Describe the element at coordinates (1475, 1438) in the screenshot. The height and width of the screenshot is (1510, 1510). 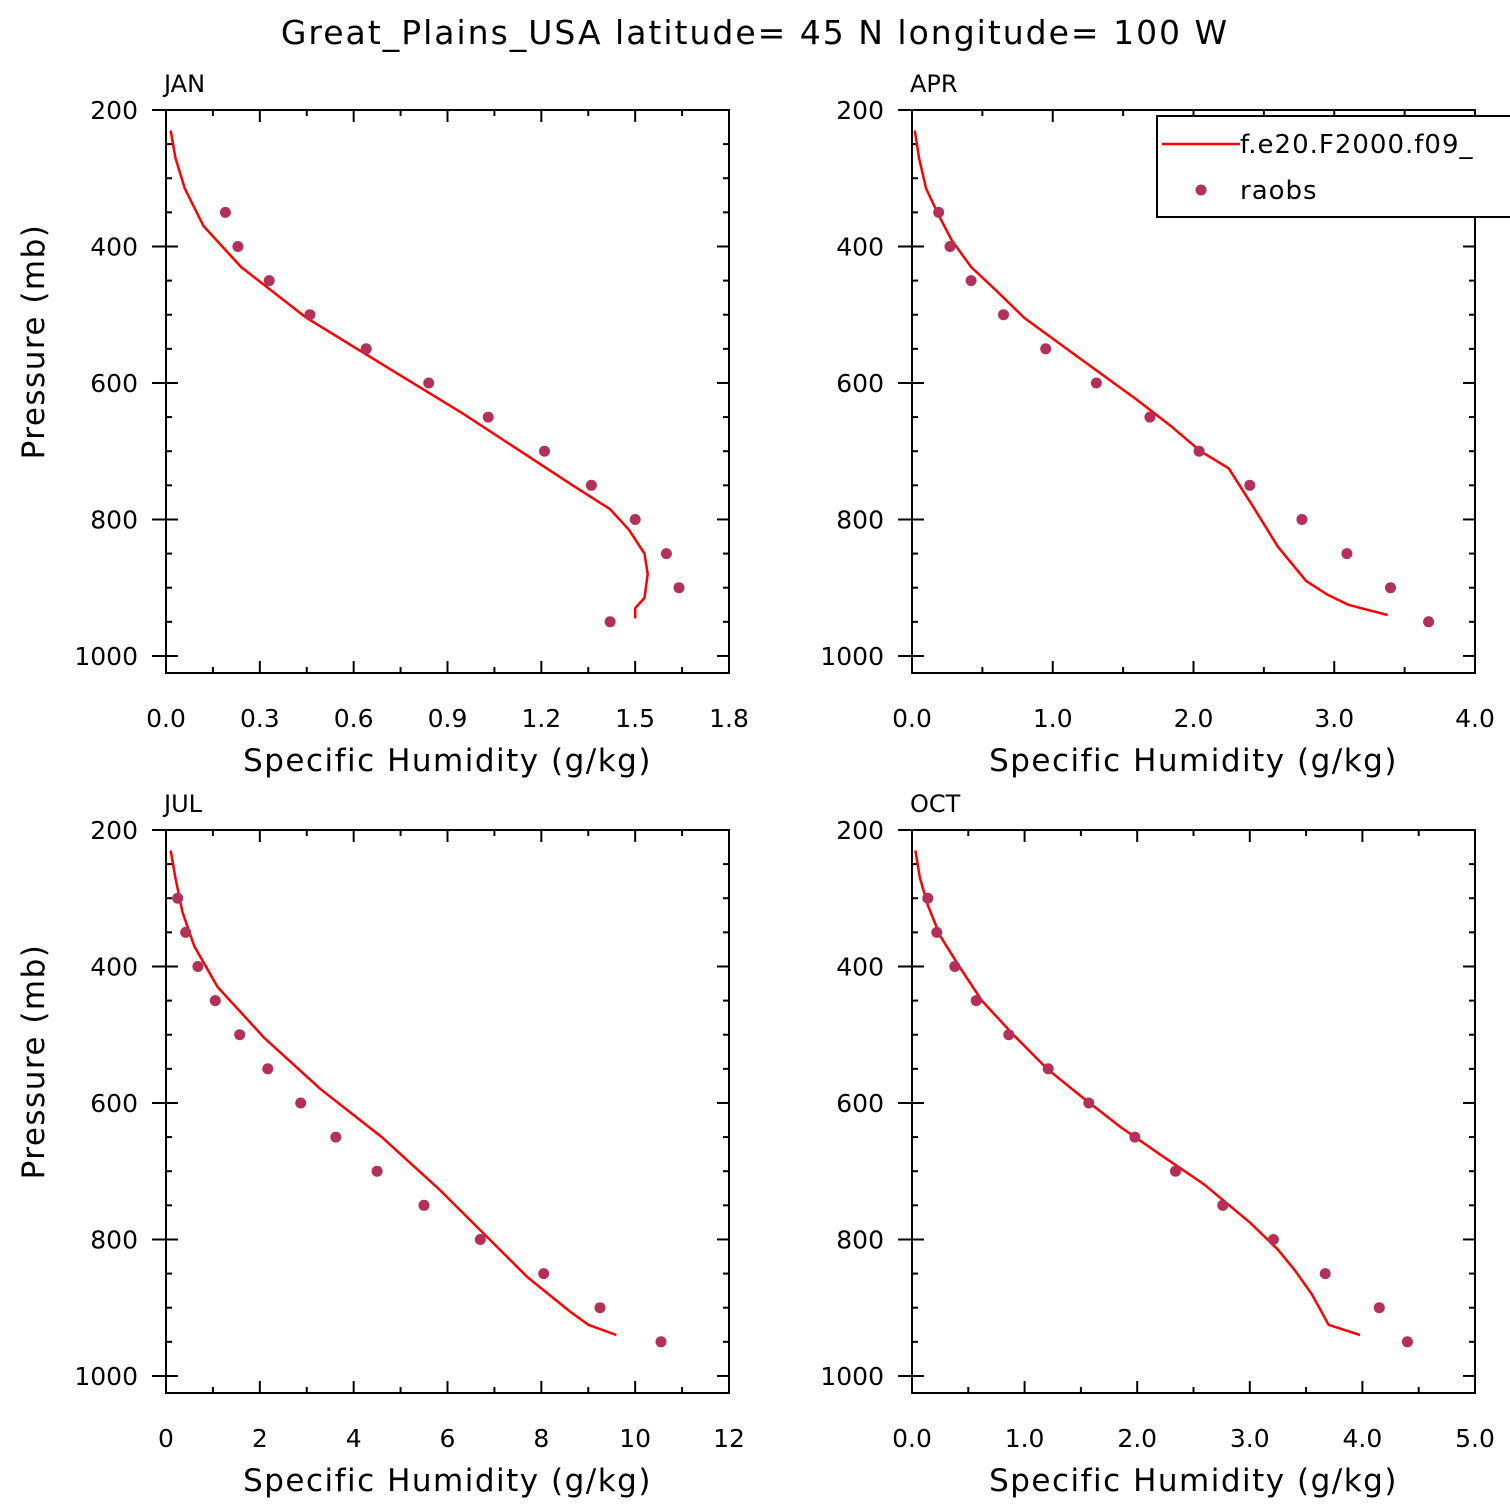
I see `x-tick-label: 5.0` at that location.